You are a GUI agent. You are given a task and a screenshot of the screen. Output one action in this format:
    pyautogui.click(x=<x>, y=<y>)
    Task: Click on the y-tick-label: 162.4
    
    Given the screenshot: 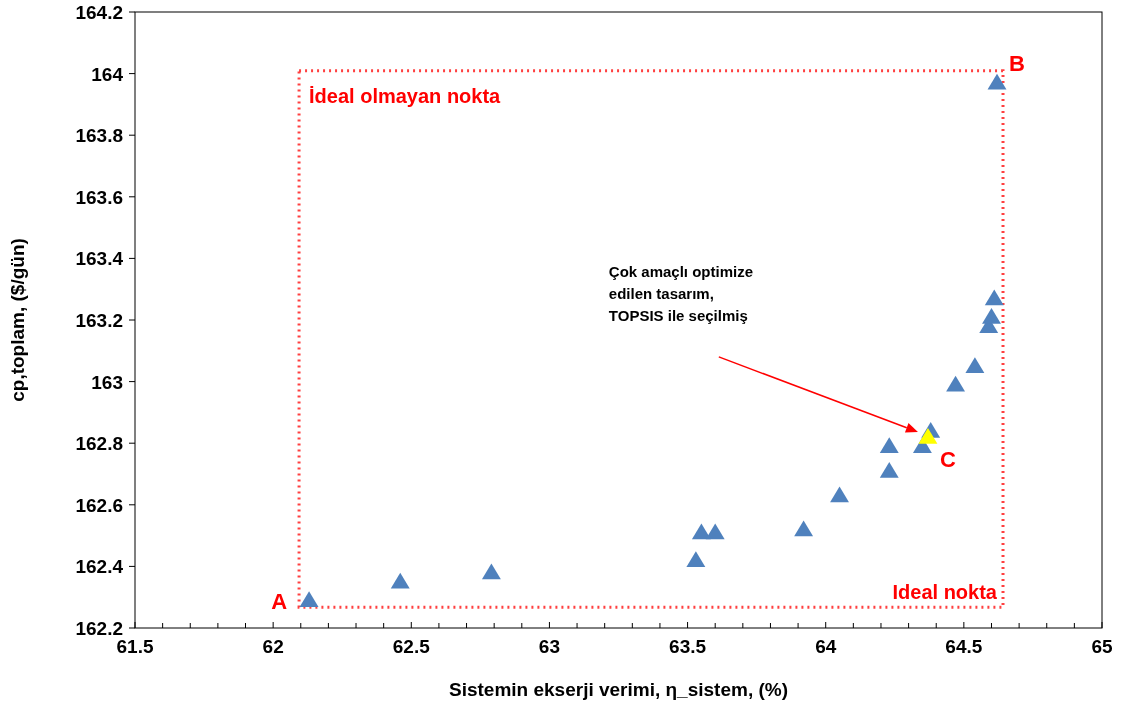 What is the action you would take?
    pyautogui.click(x=99, y=567)
    